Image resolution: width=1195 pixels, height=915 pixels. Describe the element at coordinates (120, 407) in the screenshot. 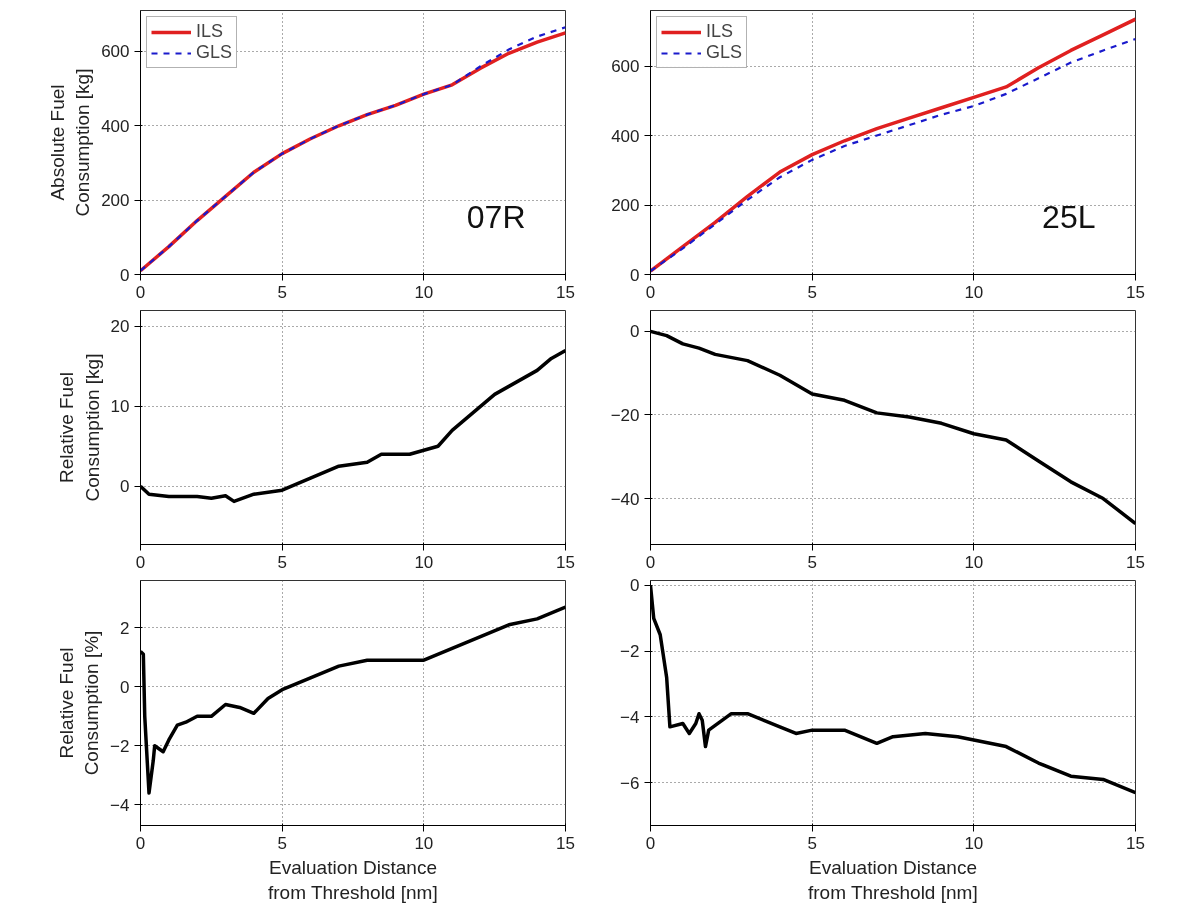

I see `y-tick-label: 10` at that location.